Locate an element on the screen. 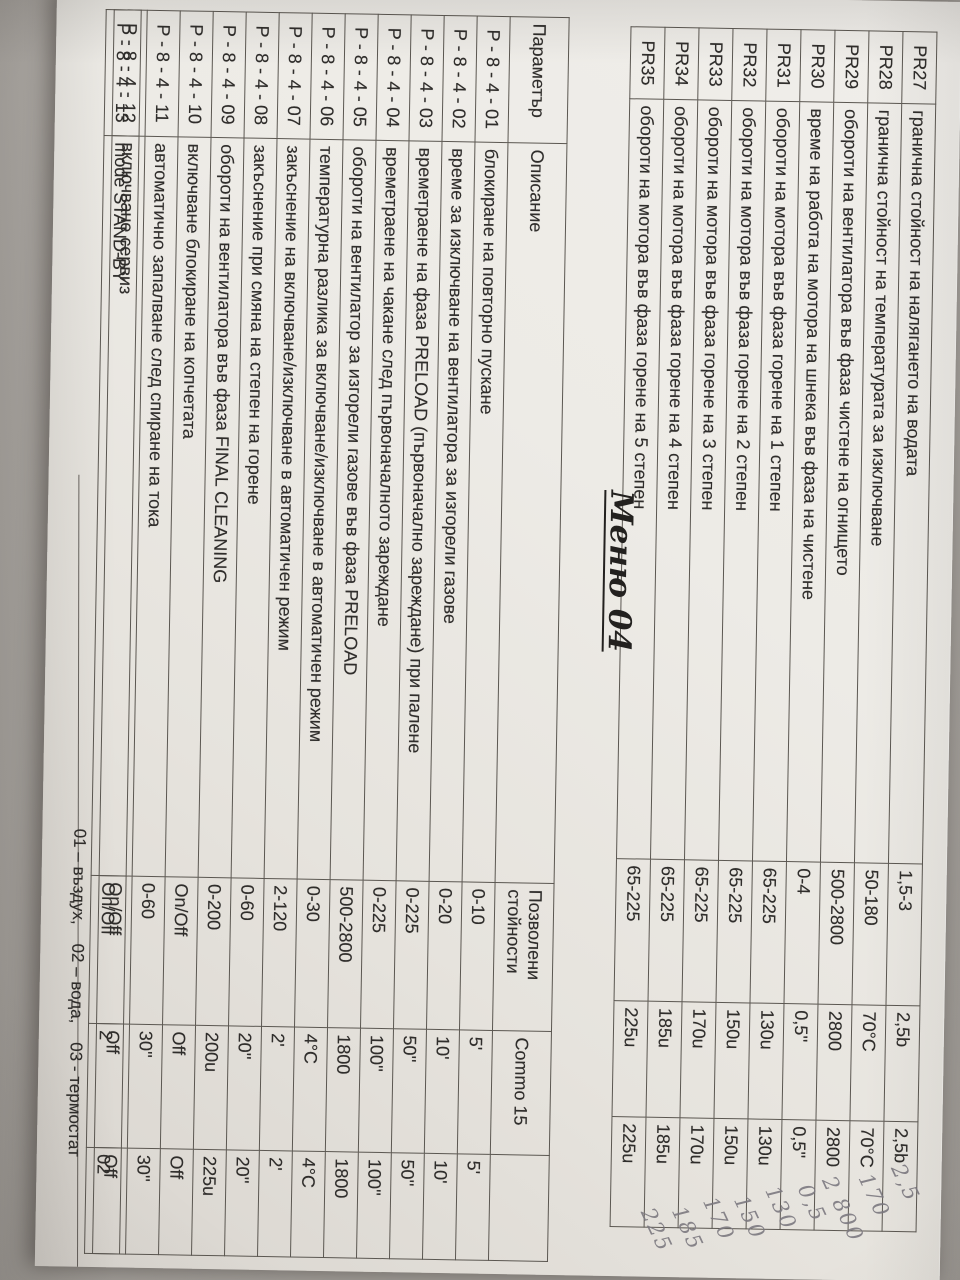  cell-val1: 5' is located at coordinates (475, 1092).